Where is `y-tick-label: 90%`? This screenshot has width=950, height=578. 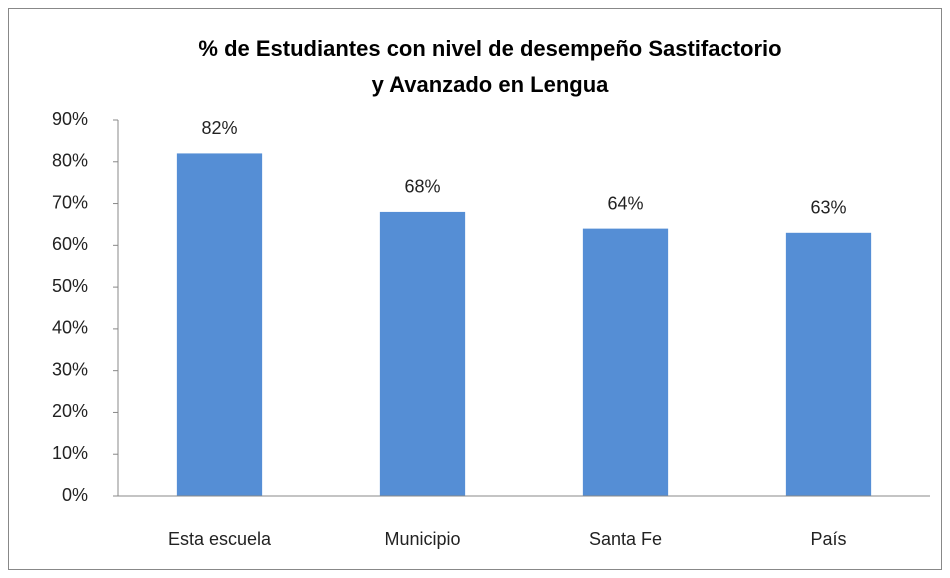 y-tick-label: 90% is located at coordinates (70, 119).